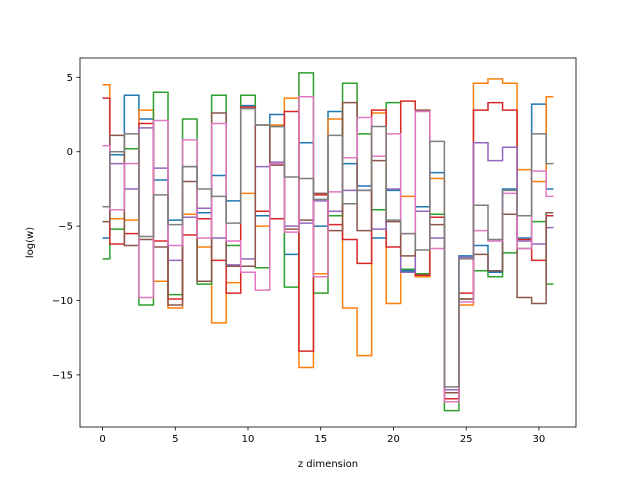 This screenshot has width=640, height=480. I want to click on y-axis-label: log(w), so click(30, 242).